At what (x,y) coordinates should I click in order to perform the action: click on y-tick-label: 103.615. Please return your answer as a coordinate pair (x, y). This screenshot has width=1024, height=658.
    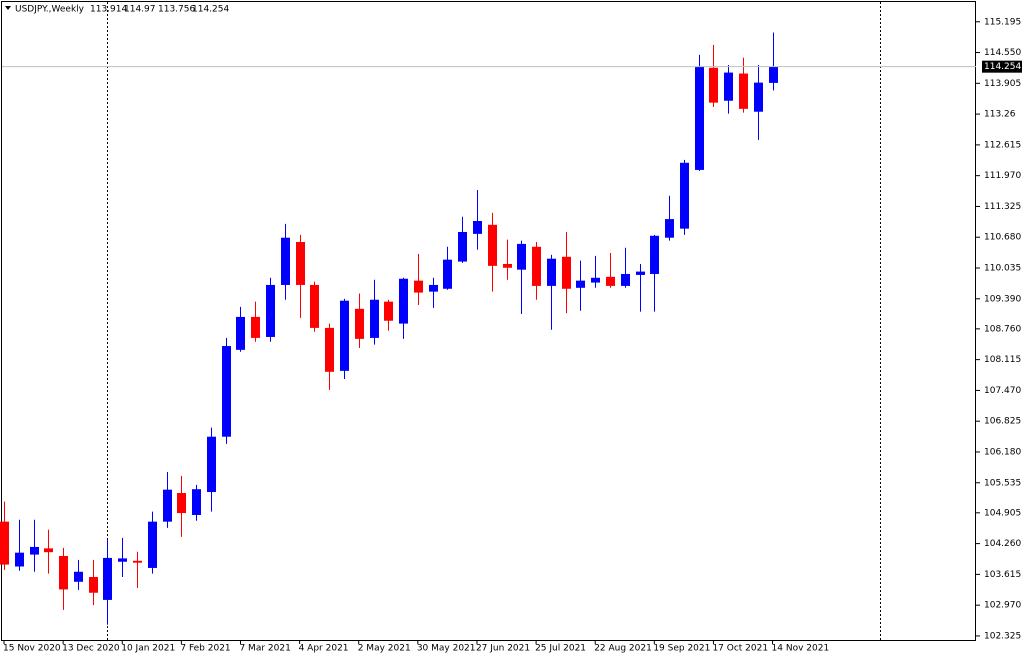
    Looking at the image, I should click on (1002, 575).